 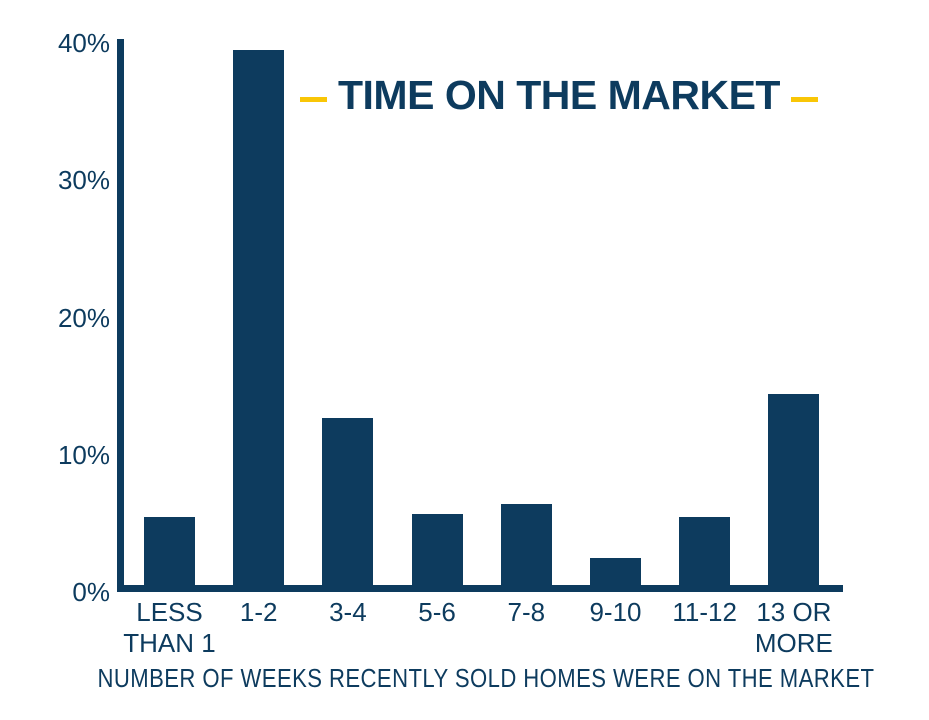 What do you see at coordinates (120, 315) in the screenshot?
I see `y-axis-line` at bounding box center [120, 315].